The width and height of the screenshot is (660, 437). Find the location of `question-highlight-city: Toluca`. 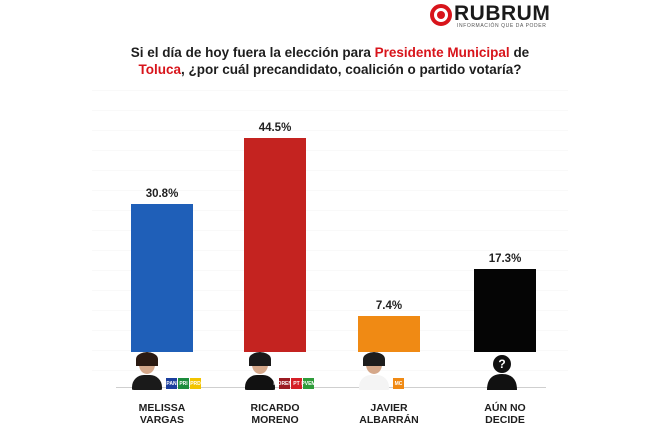

question-highlight-city: Toluca is located at coordinates (159, 69).